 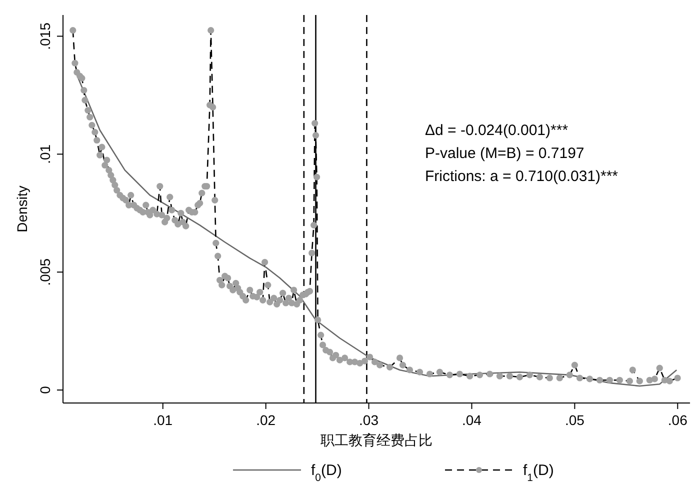 I want to click on x-tick-label: .01, so click(x=163, y=420).